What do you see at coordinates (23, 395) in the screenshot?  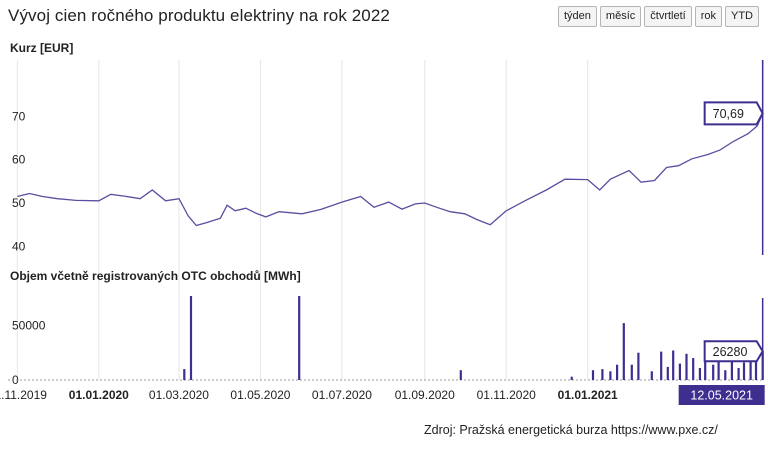 I see `x-tick-label: 01.11.2019` at bounding box center [23, 395].